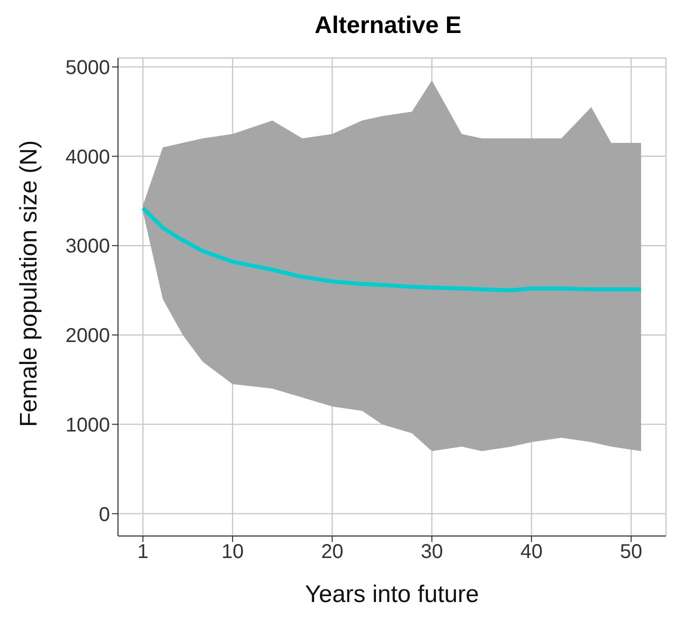  Describe the element at coordinates (88, 425) in the screenshot. I see `y-tick-label: 1000` at that location.